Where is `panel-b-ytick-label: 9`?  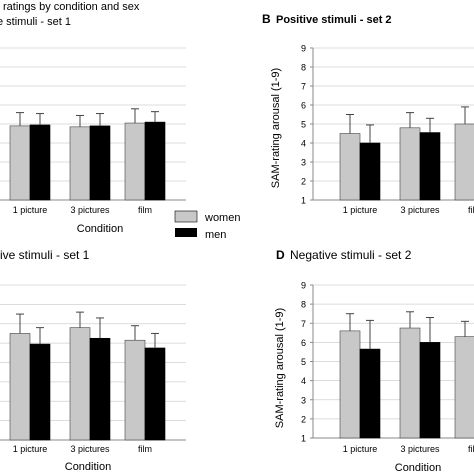
panel-b-ytick-label: 9 is located at coordinates (303, 49).